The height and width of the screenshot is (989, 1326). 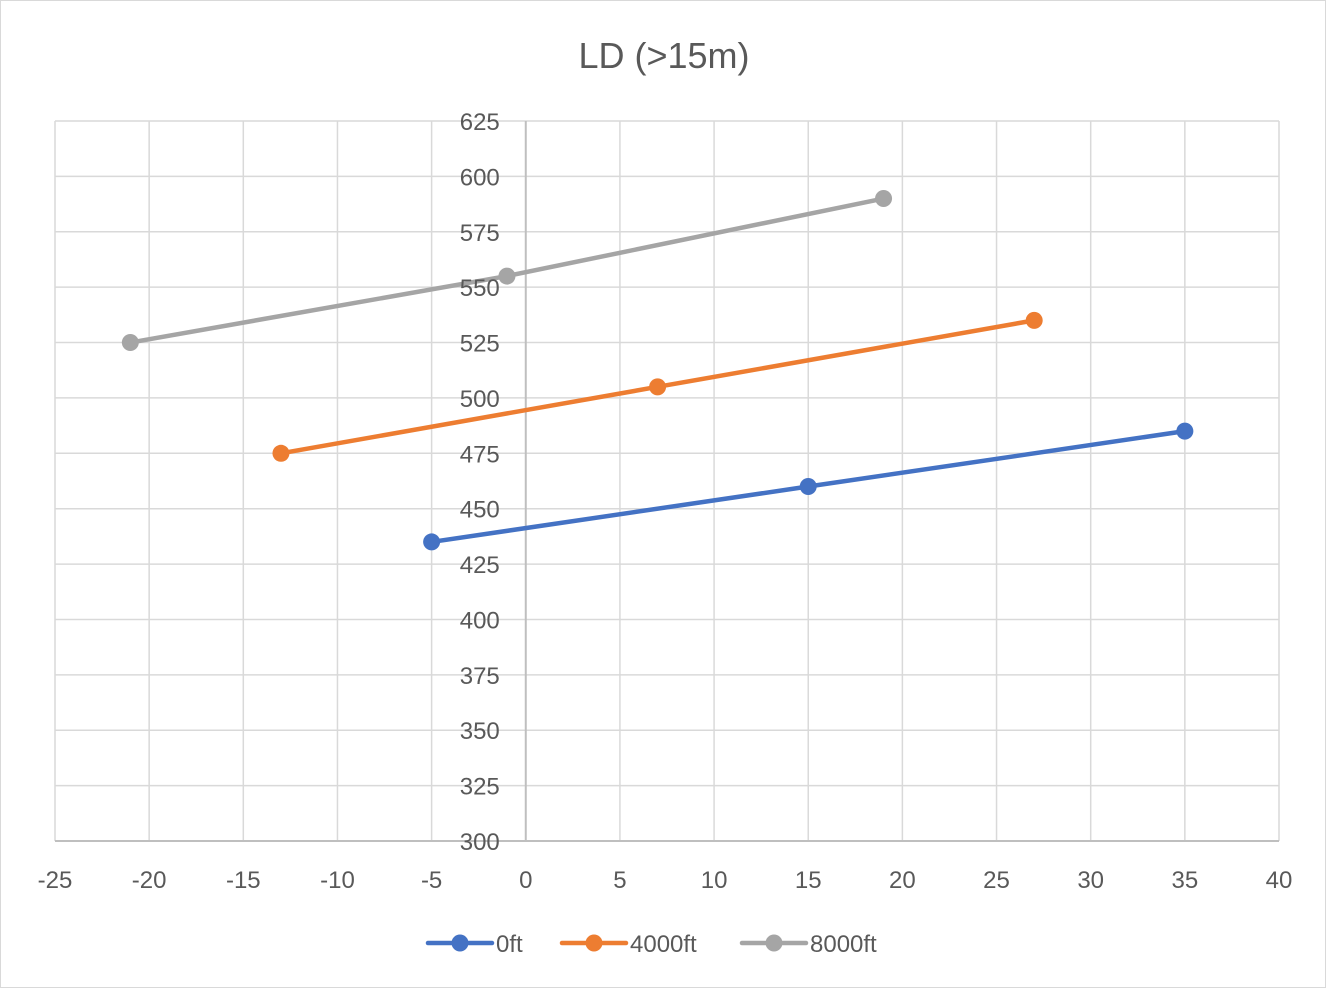 I want to click on y-tick-label: 475, so click(x=480, y=454).